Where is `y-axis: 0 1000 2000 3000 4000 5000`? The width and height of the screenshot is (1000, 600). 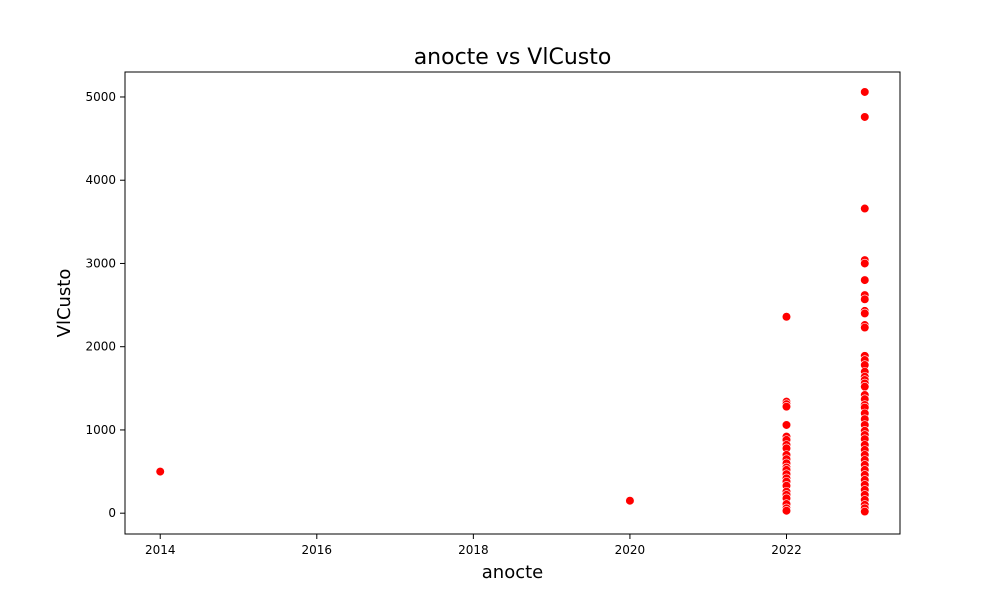 y-axis: 0 1000 2000 3000 4000 5000 is located at coordinates (105, 305).